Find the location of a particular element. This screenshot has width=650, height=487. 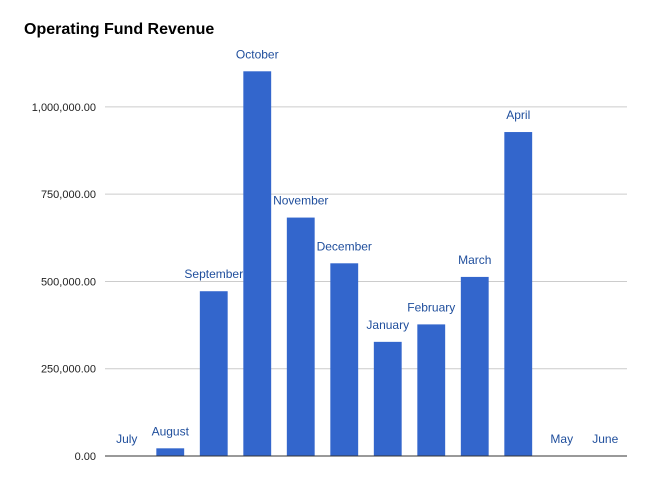

bar-data-label: January is located at coordinates (387, 325).